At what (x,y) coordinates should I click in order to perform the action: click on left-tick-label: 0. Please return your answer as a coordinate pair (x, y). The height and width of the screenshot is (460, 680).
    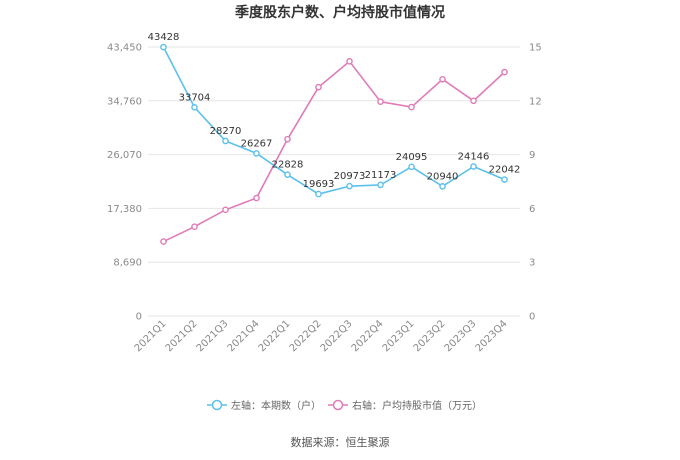
    Looking at the image, I should click on (139, 317).